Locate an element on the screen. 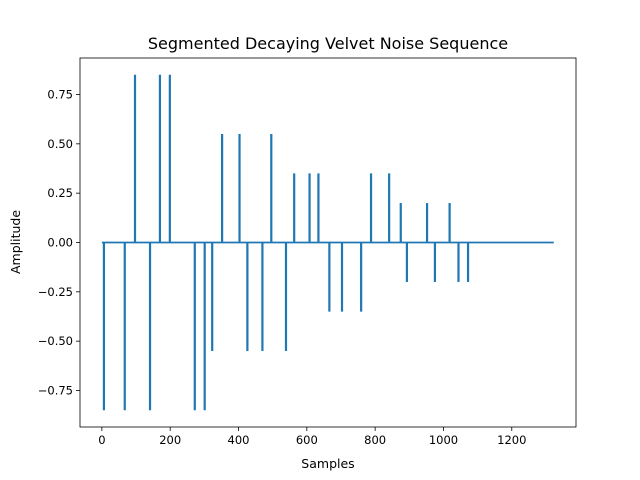 The height and width of the screenshot is (480, 640). y-tick-label-6: 0.75 is located at coordinates (60, 95).